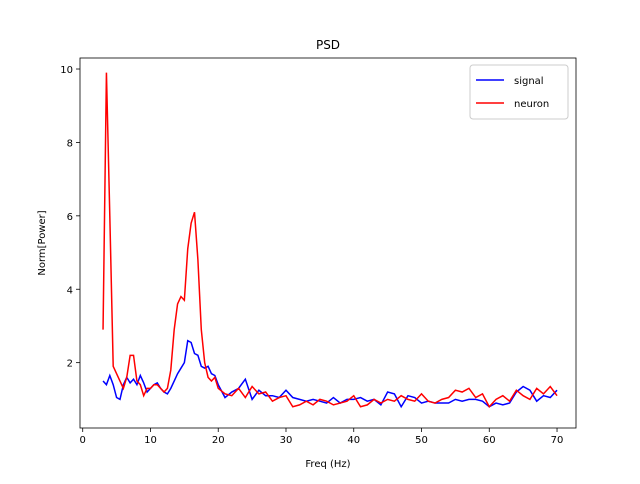 The width and height of the screenshot is (640, 484). Describe the element at coordinates (327, 464) in the screenshot. I see `x-axis-label: Freq (Hz)` at that location.